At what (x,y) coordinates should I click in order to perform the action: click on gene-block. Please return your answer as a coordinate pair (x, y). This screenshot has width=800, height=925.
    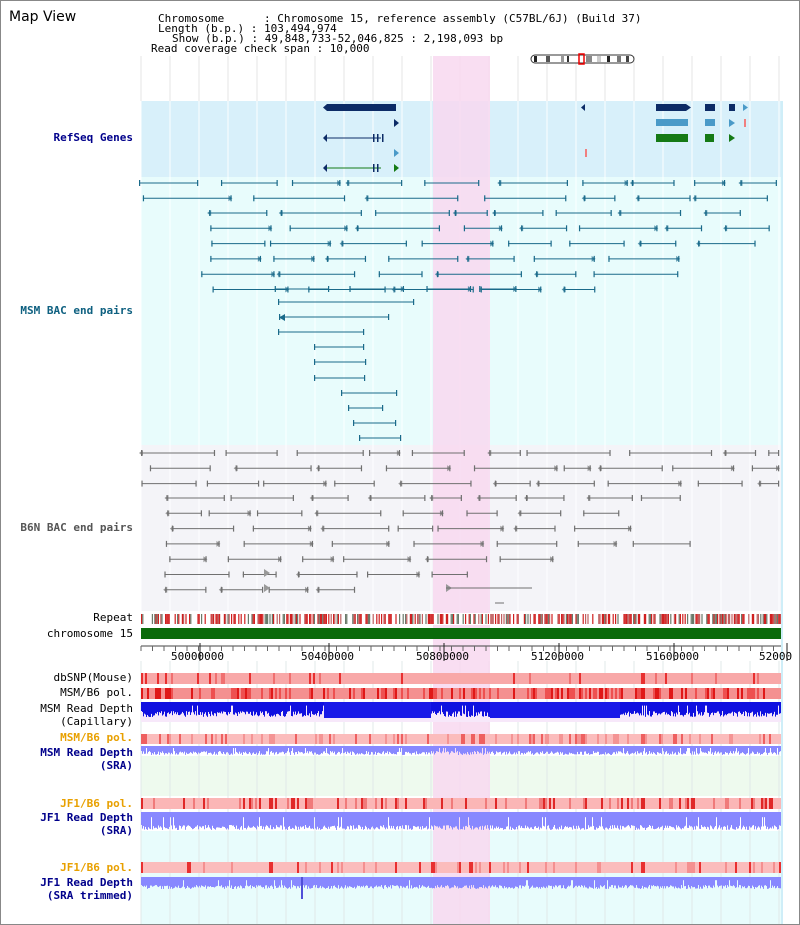
    Looking at the image, I should click on (672, 138).